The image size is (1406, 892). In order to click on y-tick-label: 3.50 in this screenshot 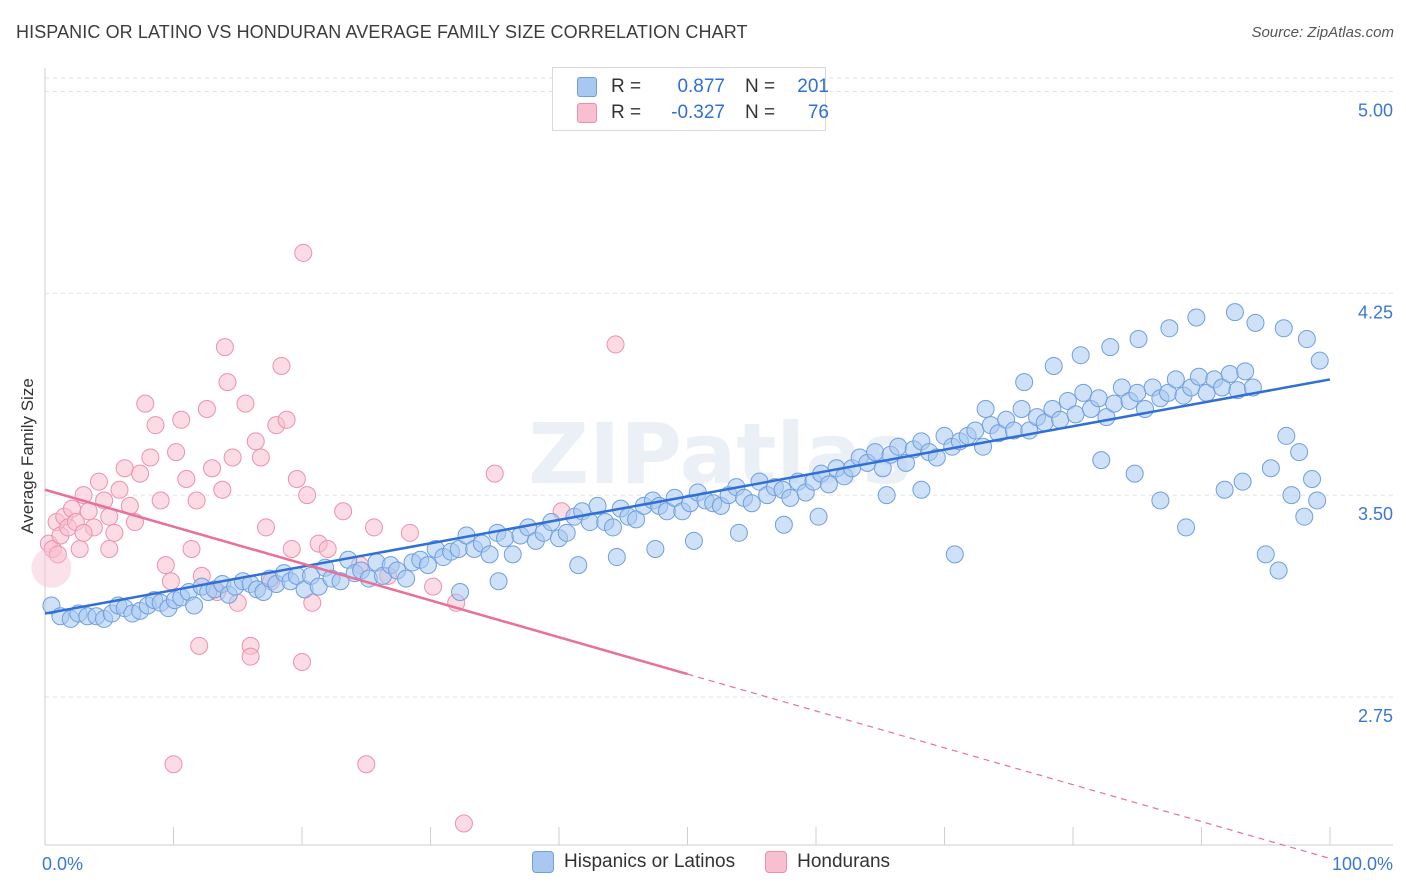, I will do `click(1375, 514)`.